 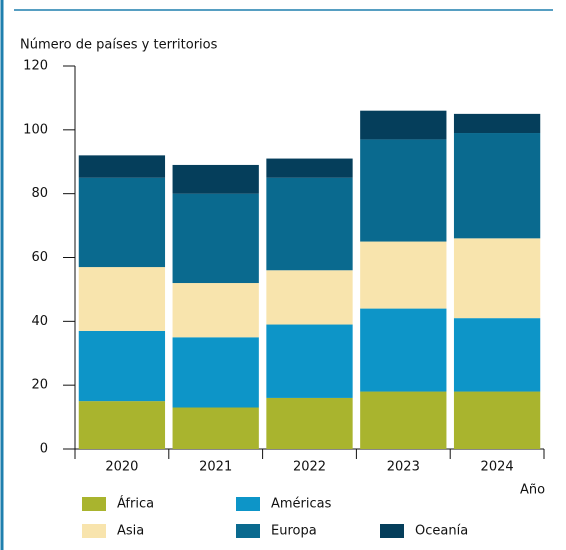 What do you see at coordinates (215, 467) in the screenshot?
I see `x-tick-label: 2021` at bounding box center [215, 467].